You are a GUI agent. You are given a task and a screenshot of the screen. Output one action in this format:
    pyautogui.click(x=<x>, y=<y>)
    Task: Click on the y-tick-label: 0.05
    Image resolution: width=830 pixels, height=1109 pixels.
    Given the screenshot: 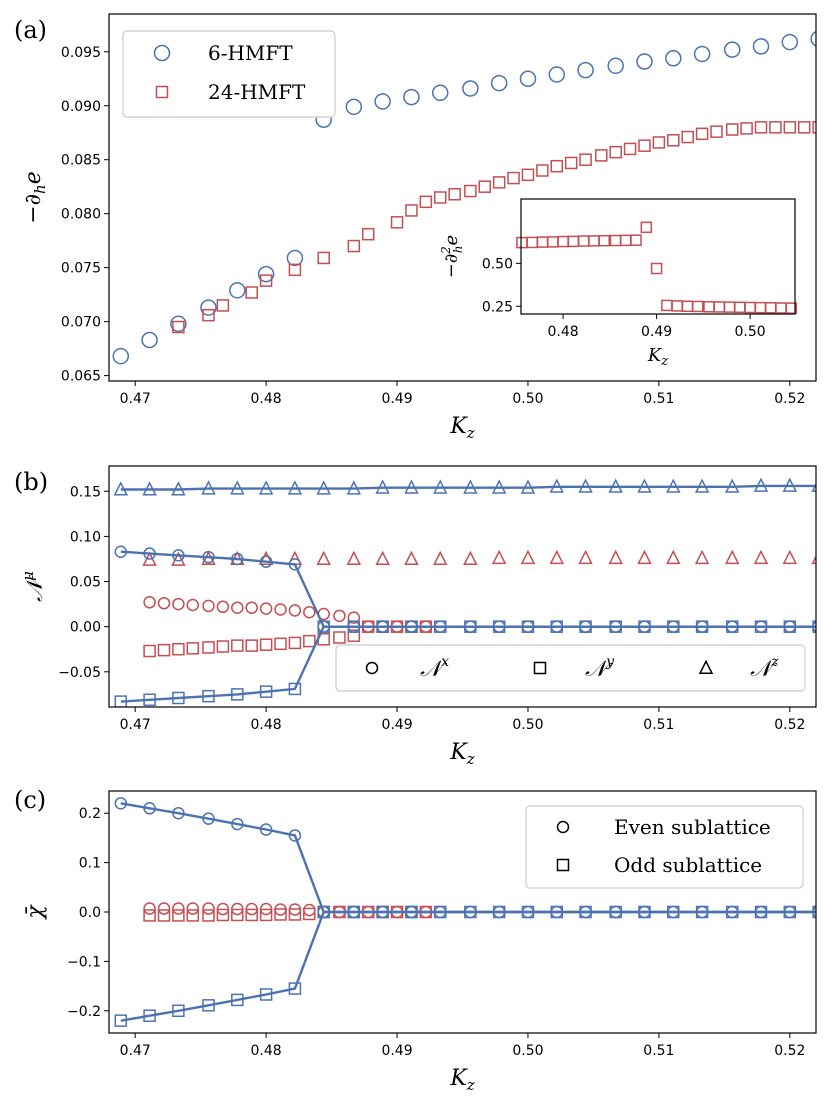 What is the action you would take?
    pyautogui.click(x=85, y=583)
    